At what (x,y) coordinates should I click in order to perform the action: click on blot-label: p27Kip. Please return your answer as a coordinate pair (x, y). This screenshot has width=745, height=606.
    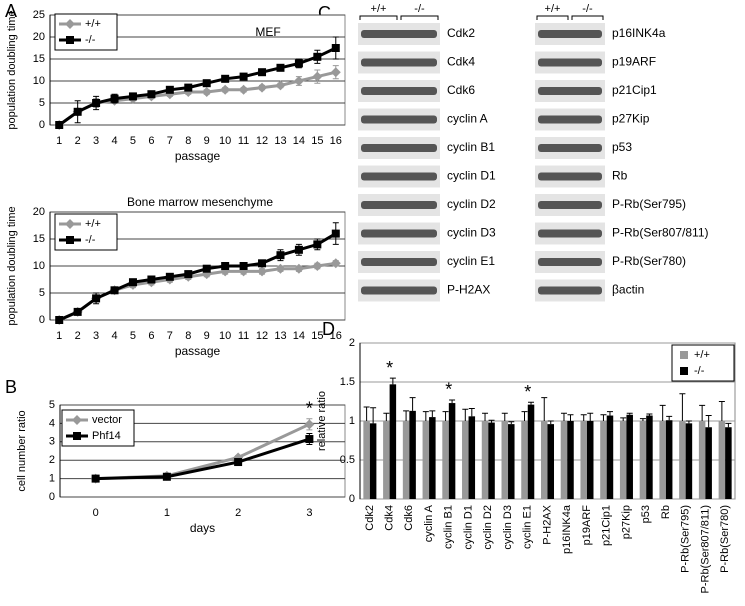
    Looking at the image, I should click on (631, 119).